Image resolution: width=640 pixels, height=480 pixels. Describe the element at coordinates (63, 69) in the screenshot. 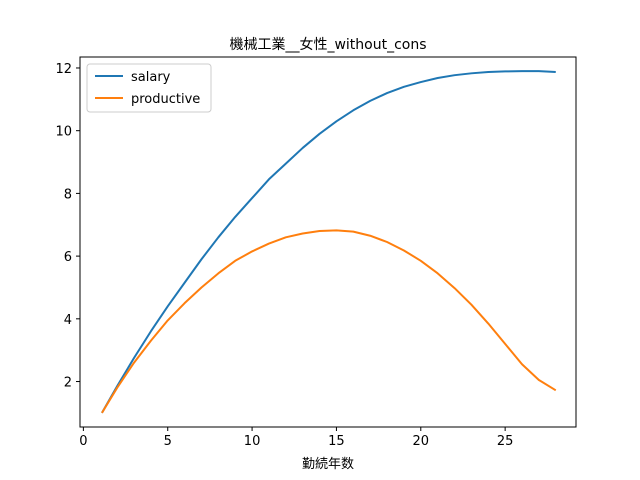

I see `y-tick-label: 12` at that location.